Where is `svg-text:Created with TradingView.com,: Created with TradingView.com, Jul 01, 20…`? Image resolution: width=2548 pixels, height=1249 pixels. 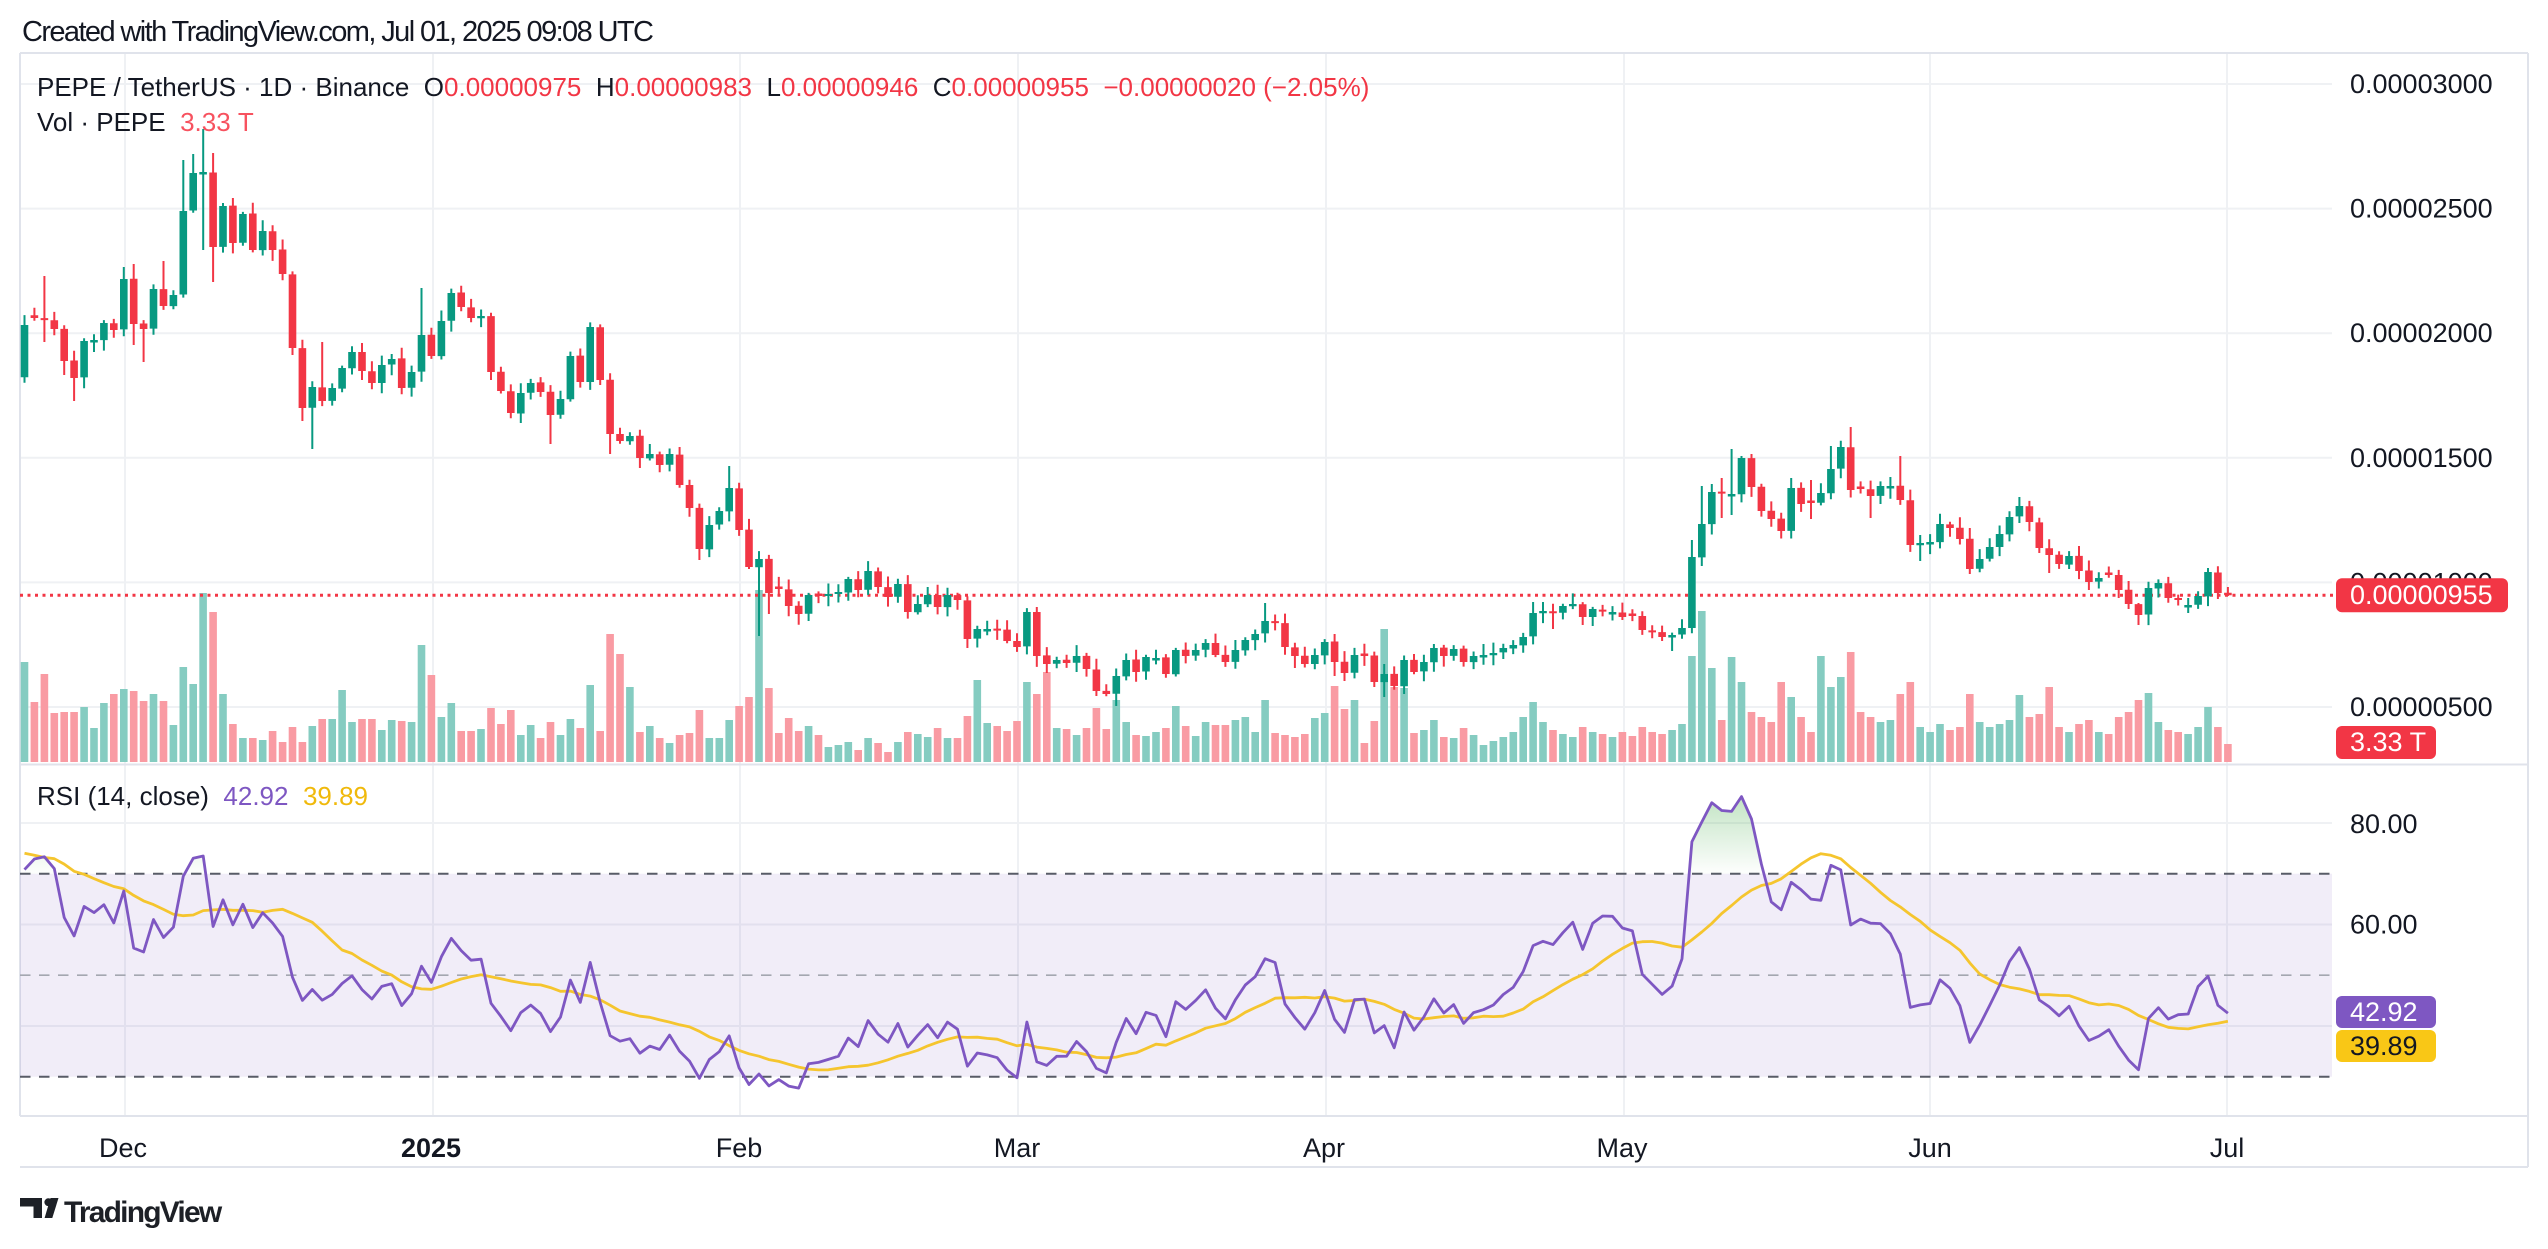
svg-text:Created with TradingView.com,: Created with TradingView.com, Jul 01, 20… is located at coordinates (337, 32).